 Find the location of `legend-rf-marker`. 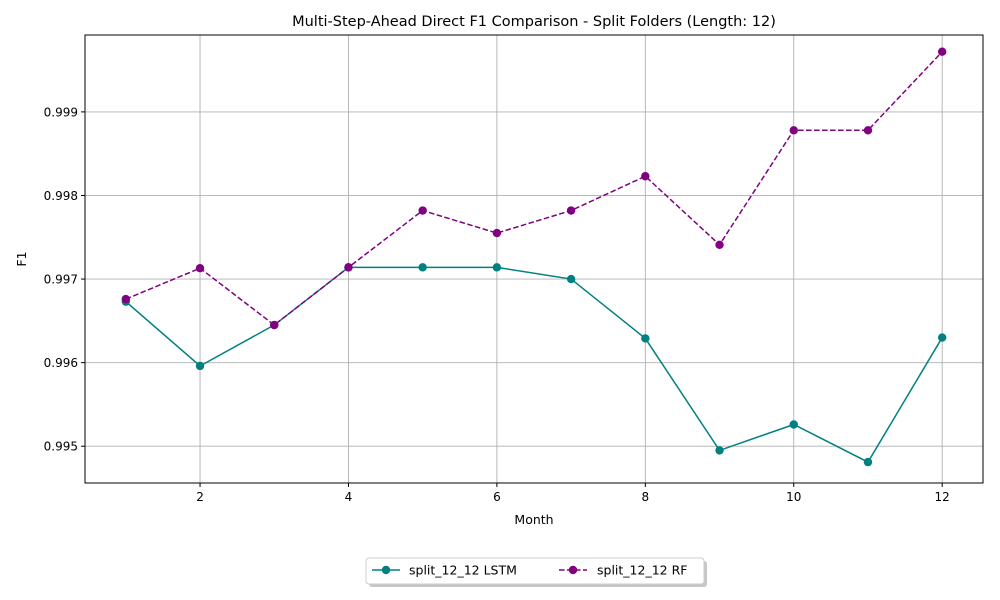

legend-rf-marker is located at coordinates (573, 570).